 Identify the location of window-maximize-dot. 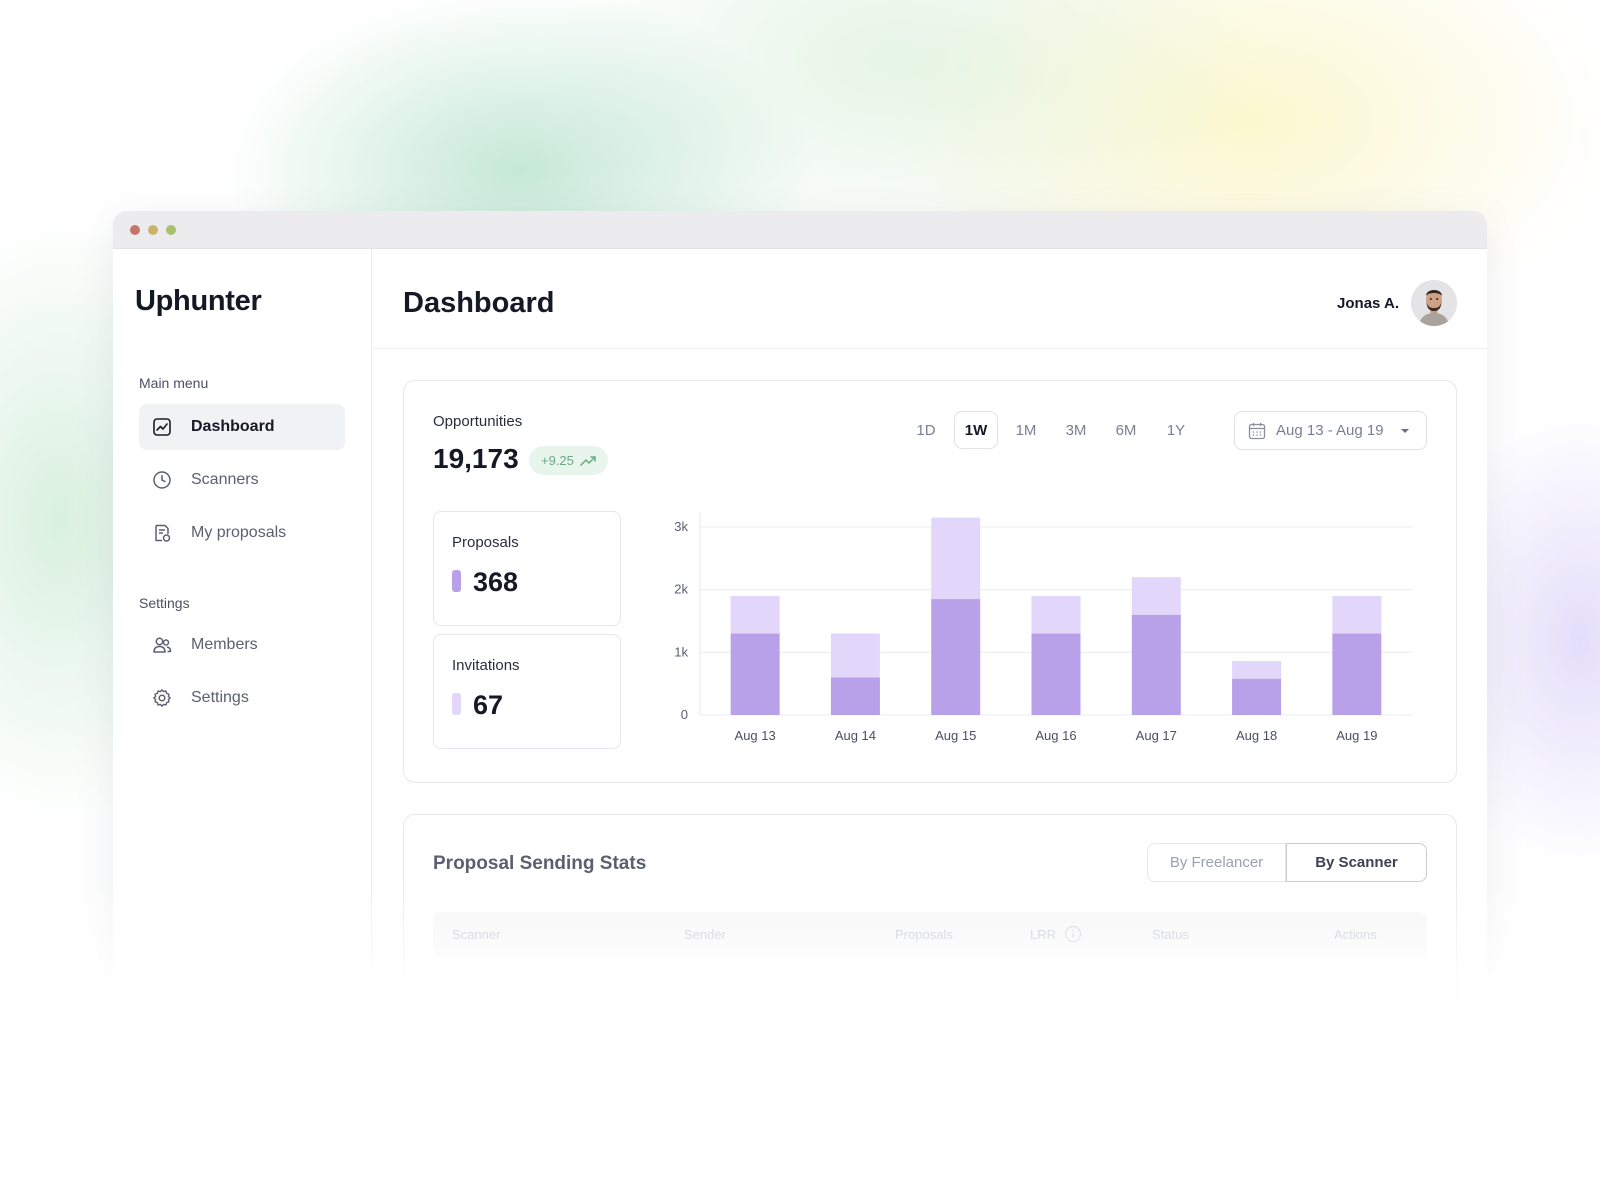
(171, 229).